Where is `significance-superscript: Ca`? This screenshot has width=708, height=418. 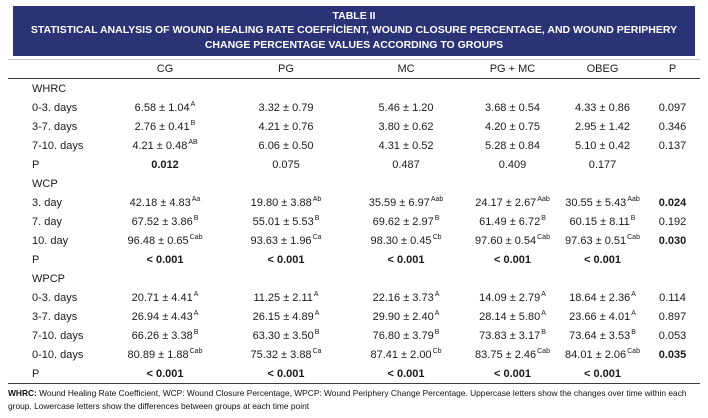 significance-superscript: Ca is located at coordinates (317, 352).